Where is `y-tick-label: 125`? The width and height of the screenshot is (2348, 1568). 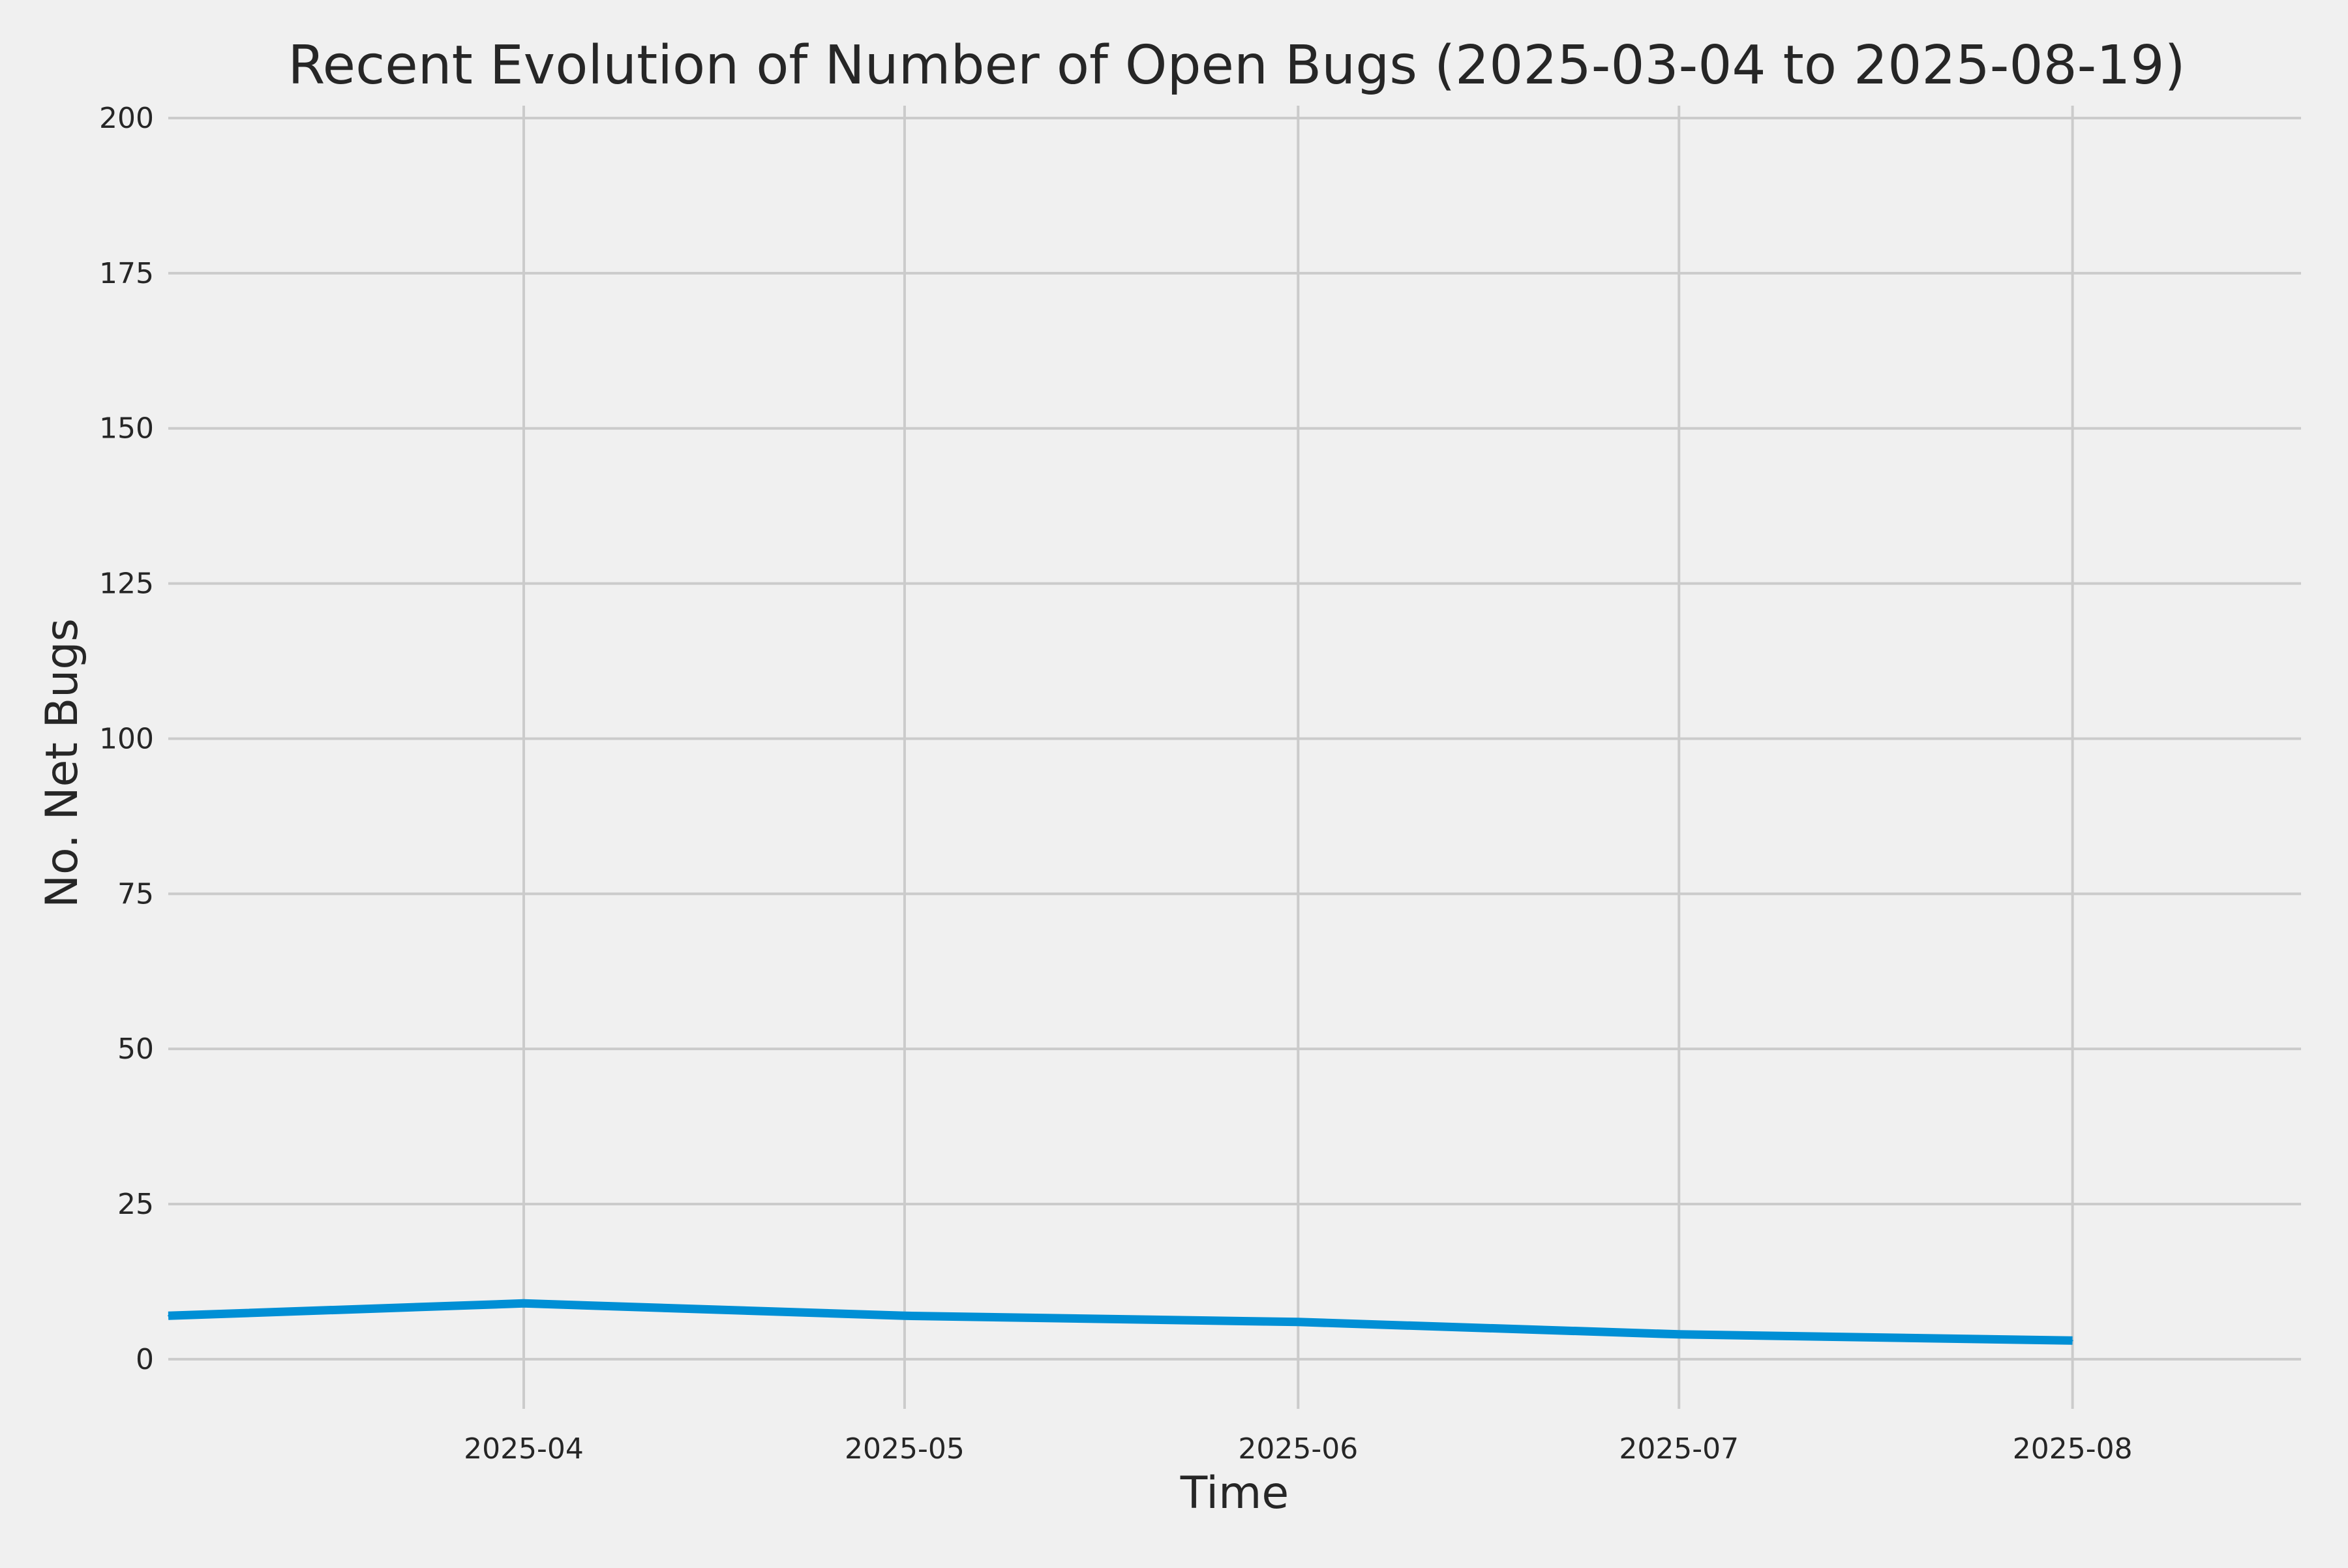 y-tick-label: 125 is located at coordinates (127, 584).